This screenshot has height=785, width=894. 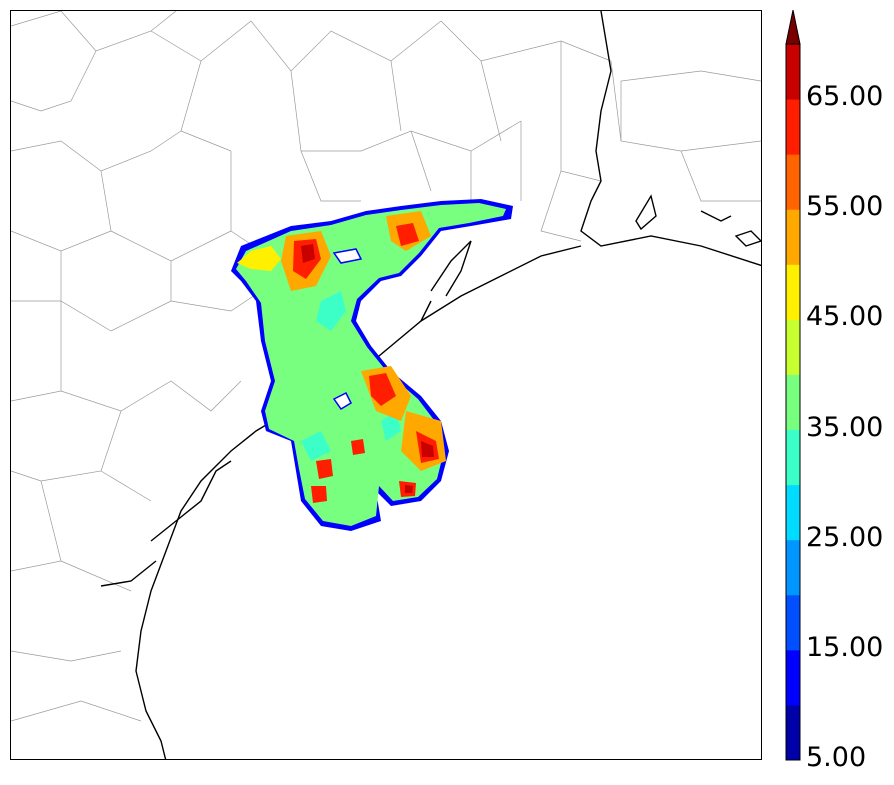 I want to click on colorbar-outline, so click(x=793, y=402).